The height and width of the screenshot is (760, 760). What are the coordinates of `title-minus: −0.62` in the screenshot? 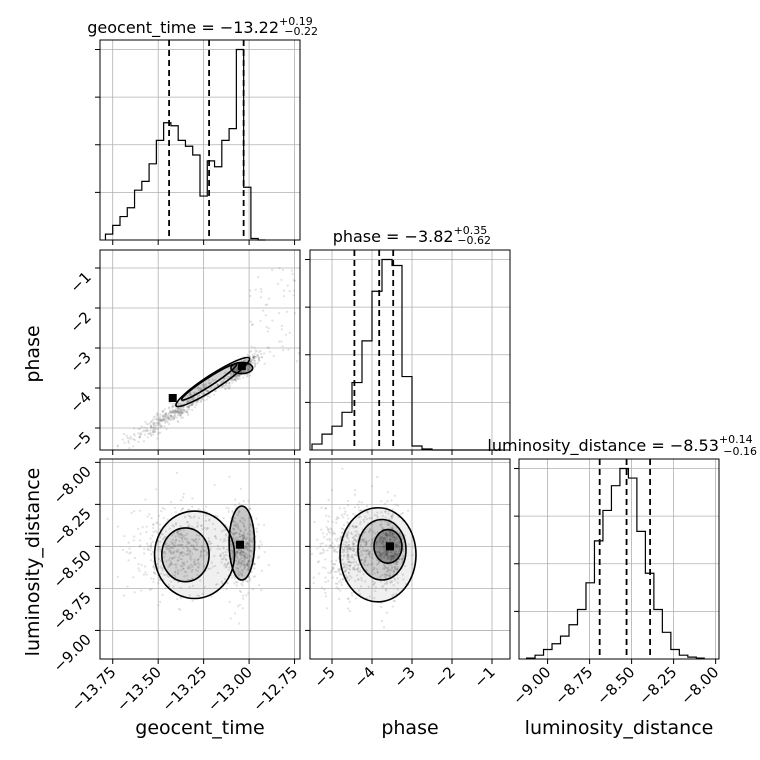 It's located at (474, 240).